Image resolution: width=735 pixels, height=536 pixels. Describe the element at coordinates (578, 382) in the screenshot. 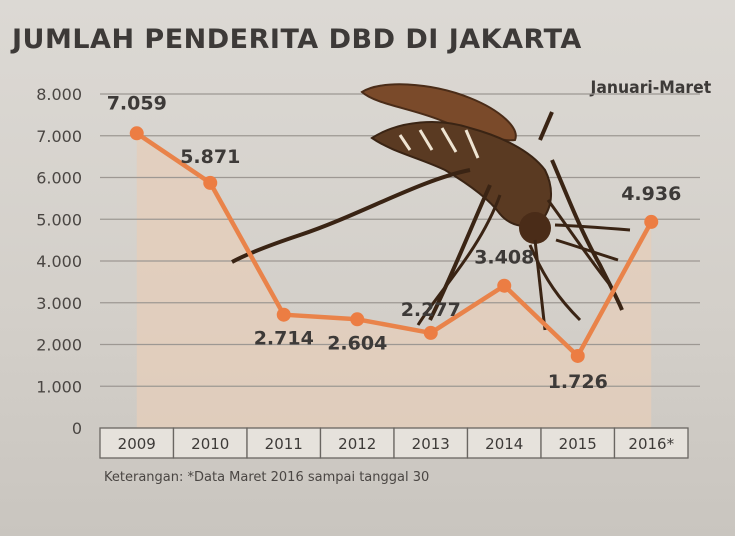

I see `data-label: 1.726` at that location.